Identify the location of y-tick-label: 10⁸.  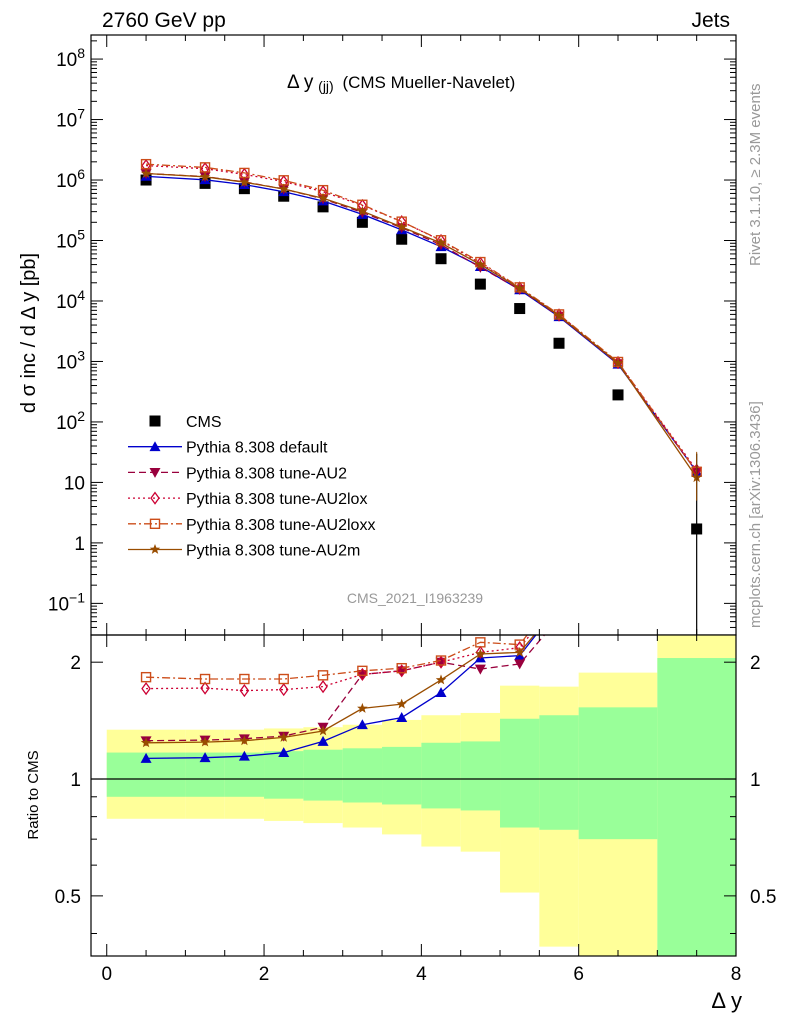
(70, 58).